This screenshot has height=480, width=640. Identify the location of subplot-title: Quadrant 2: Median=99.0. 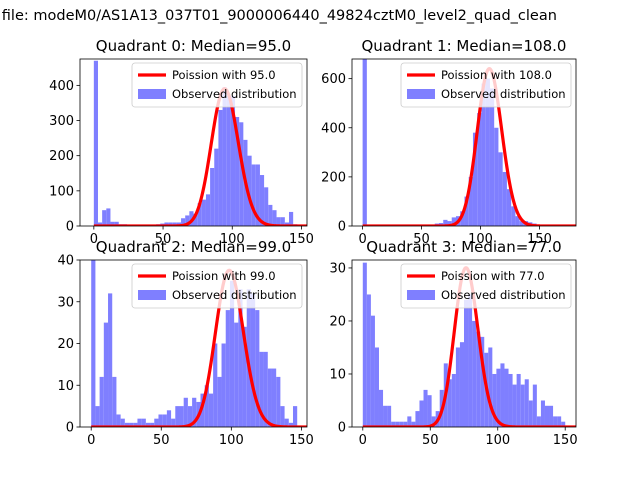
(193, 247).